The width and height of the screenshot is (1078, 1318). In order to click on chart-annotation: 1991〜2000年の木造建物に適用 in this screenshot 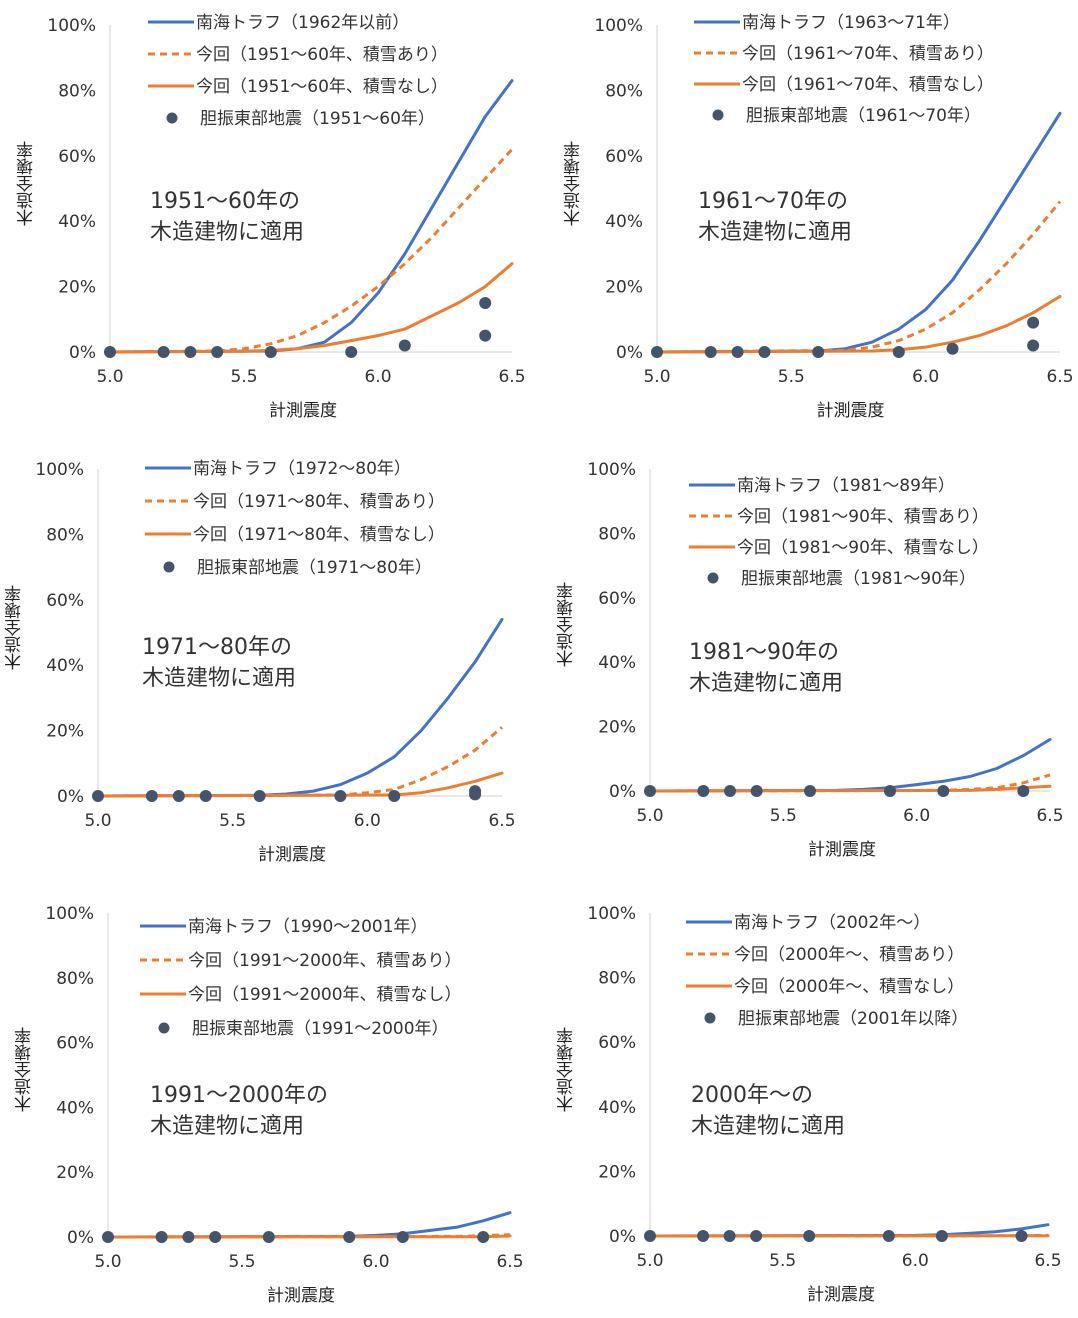, I will do `click(239, 1111)`.